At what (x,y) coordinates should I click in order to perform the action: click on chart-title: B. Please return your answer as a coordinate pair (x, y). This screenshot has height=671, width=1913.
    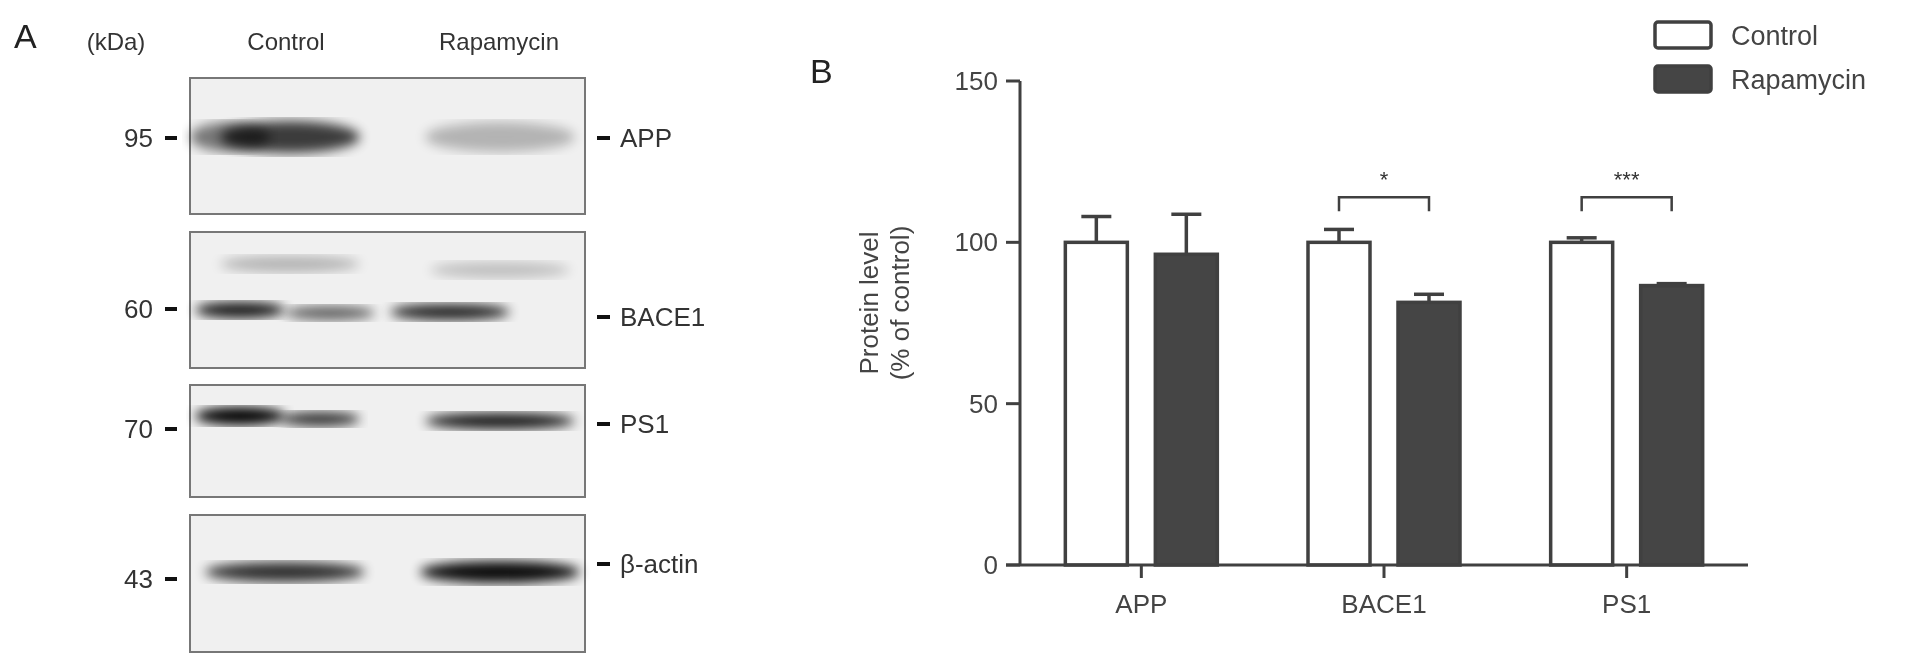
    Looking at the image, I should click on (821, 71).